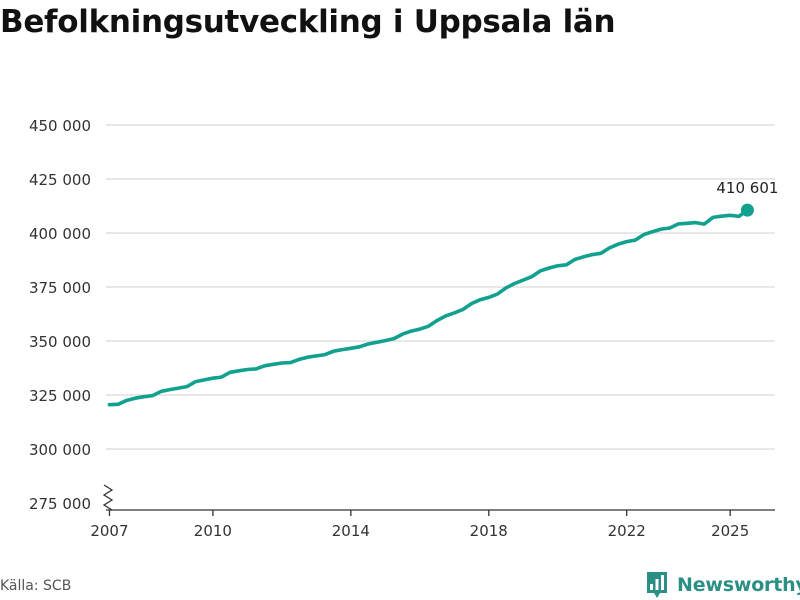 The width and height of the screenshot is (800, 600). I want to click on newsworthy-brand: Newsworthy, so click(722, 585).